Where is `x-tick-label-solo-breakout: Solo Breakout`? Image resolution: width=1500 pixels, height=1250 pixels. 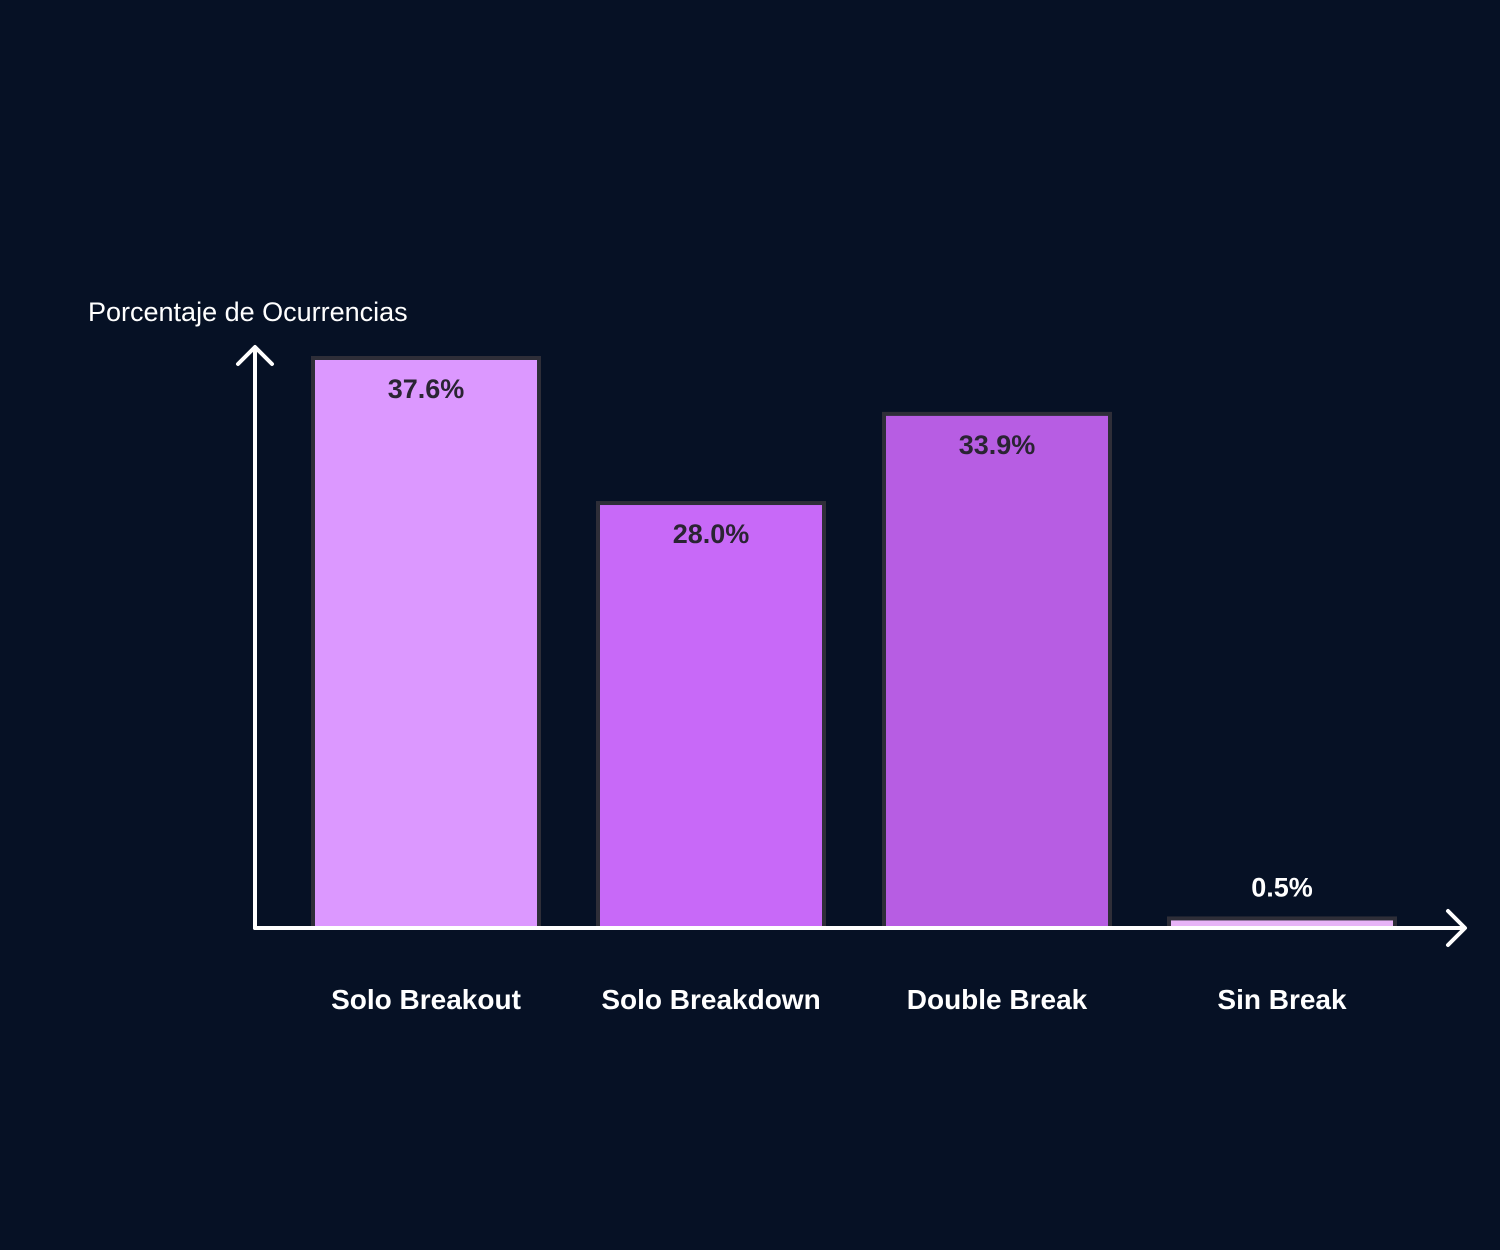
x-tick-label-solo-breakout: Solo Breakout is located at coordinates (426, 999).